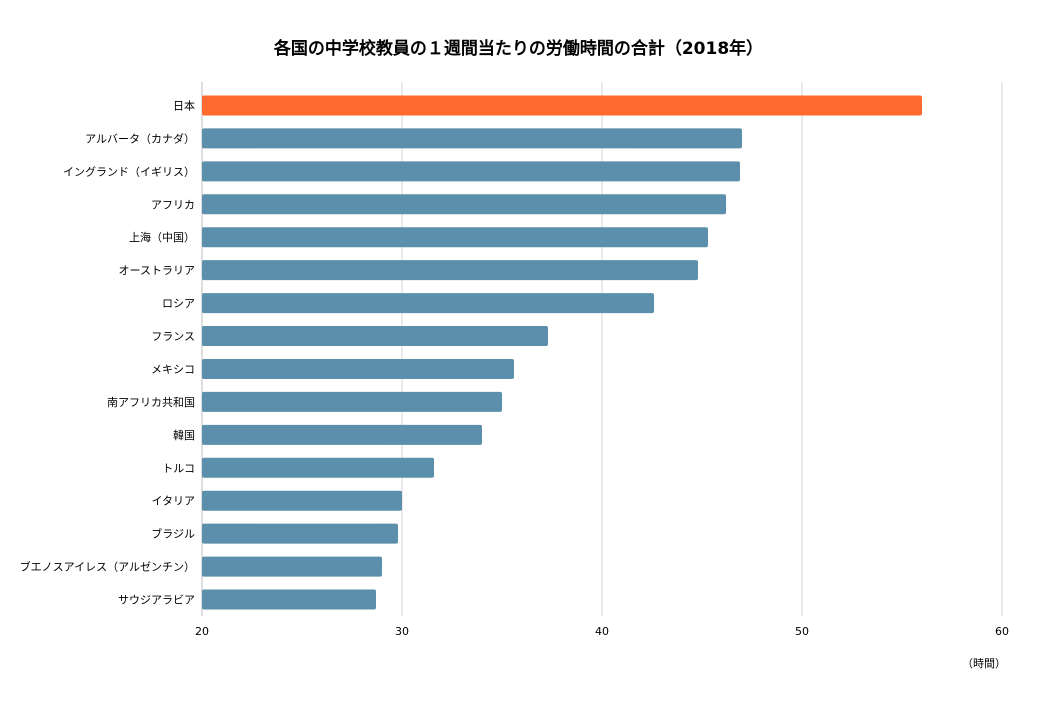 The height and width of the screenshot is (705, 1037). I want to click on category-label: 韓国, so click(184, 435).